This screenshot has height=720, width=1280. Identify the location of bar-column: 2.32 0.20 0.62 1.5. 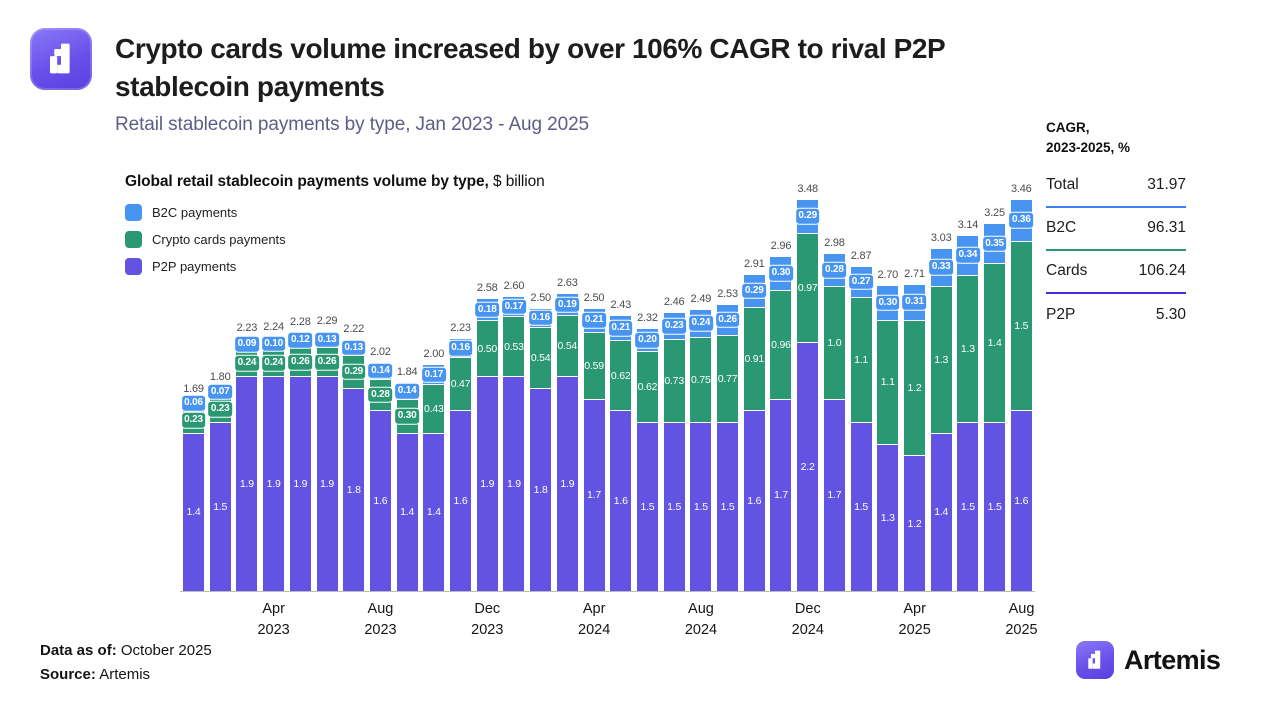
(647, 378).